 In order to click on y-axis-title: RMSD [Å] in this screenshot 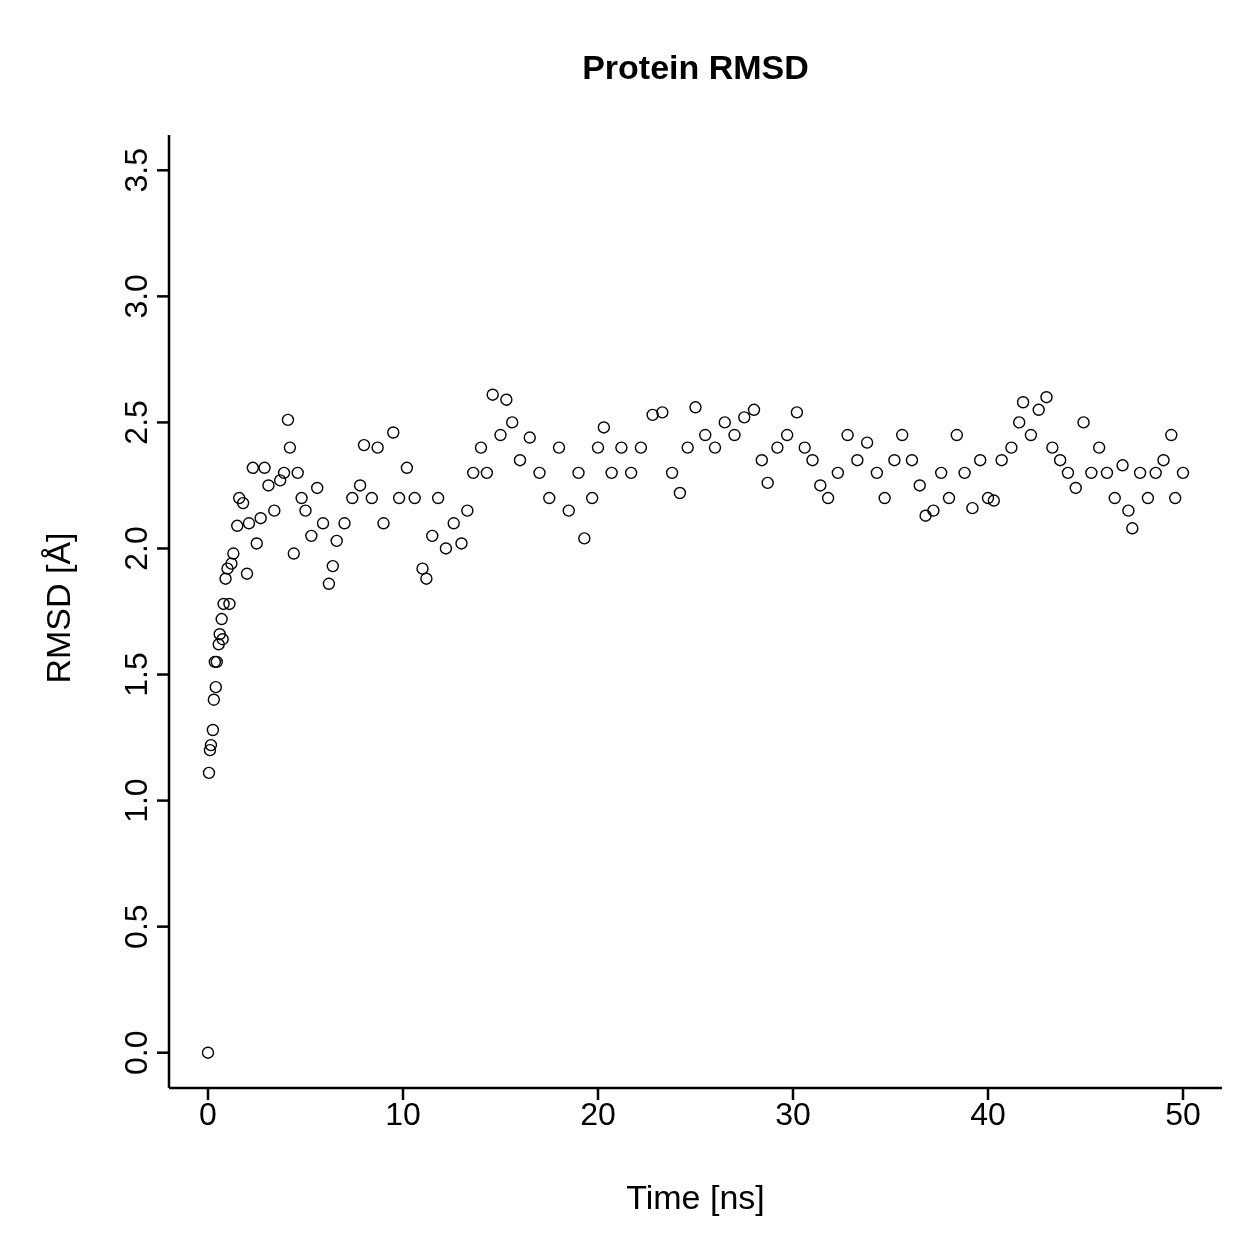, I will do `click(58, 608)`.